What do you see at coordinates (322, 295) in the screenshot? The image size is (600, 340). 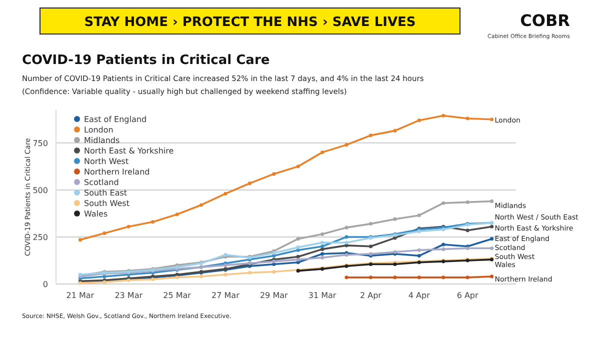 I see `x-tick-label: 31 Mar` at bounding box center [322, 295].